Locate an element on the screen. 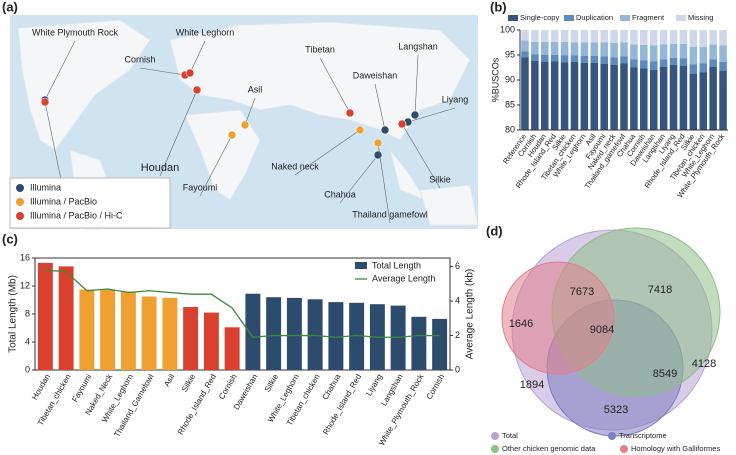 This screenshot has width=736, height=455. region-count: 8549 is located at coordinates (665, 374).